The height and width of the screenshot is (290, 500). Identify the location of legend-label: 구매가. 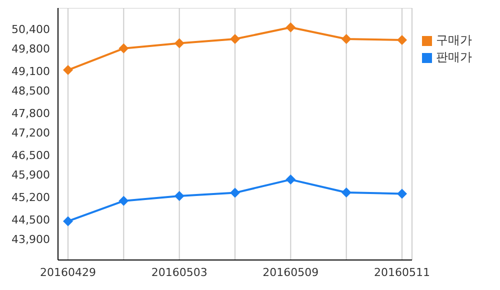
(454, 40).